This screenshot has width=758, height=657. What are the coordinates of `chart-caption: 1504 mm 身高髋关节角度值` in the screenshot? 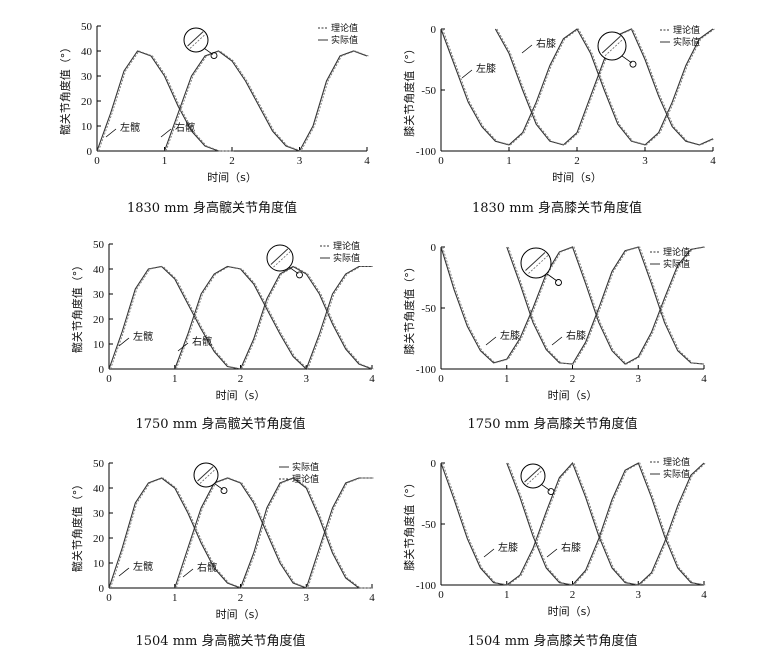 It's located at (220, 641).